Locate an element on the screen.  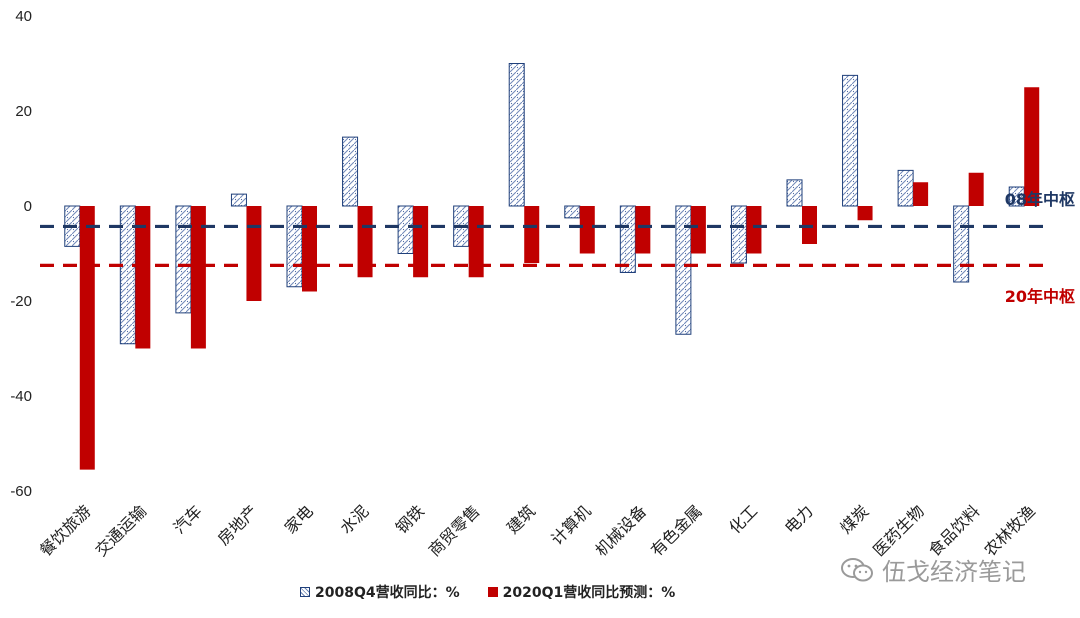
reference-line-label: 08年中枢 is located at coordinates (1040, 199).